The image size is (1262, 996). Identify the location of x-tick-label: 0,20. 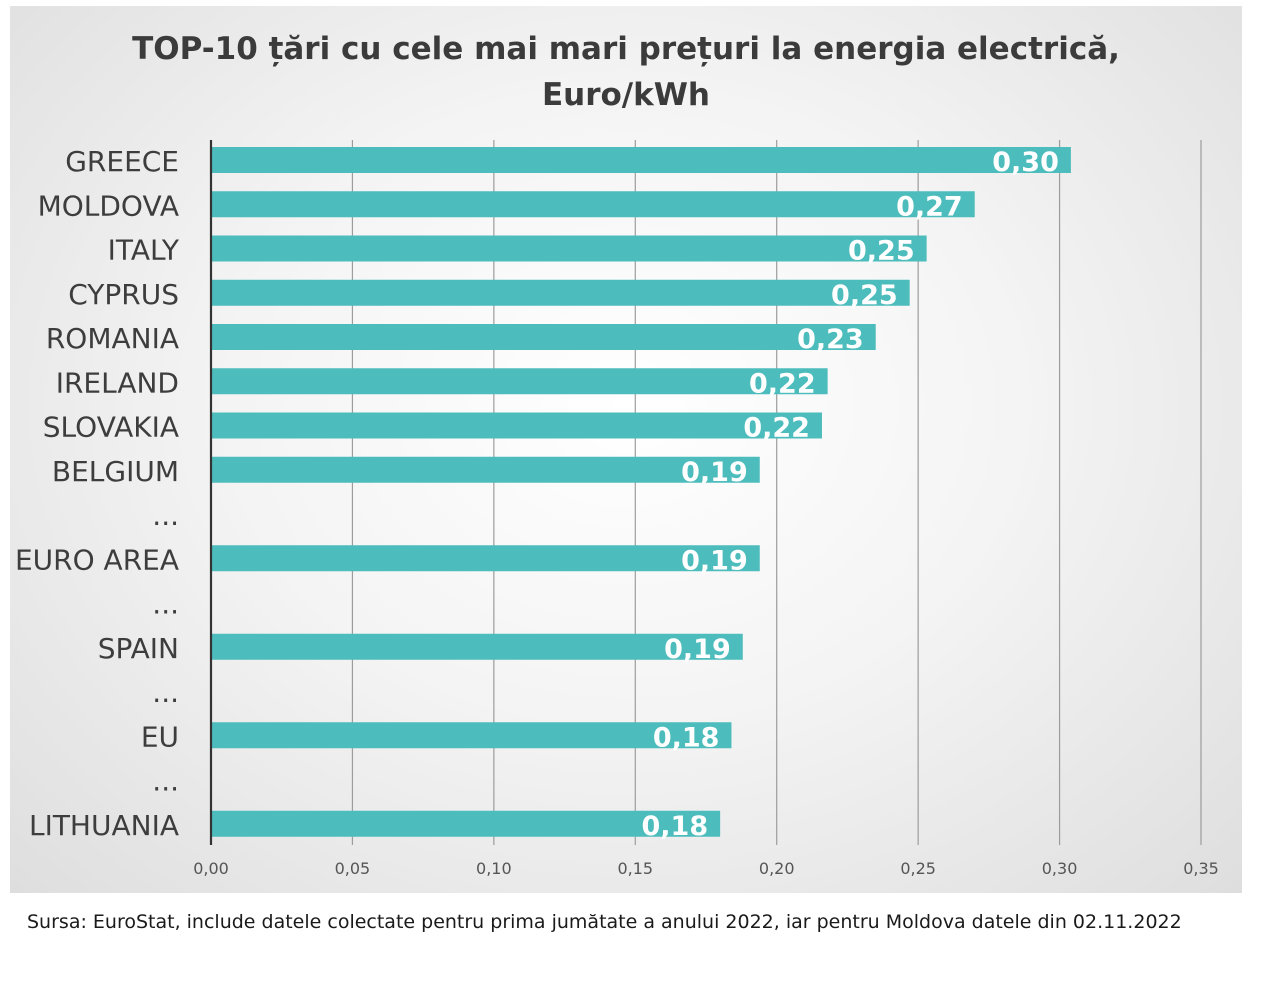
(777, 868).